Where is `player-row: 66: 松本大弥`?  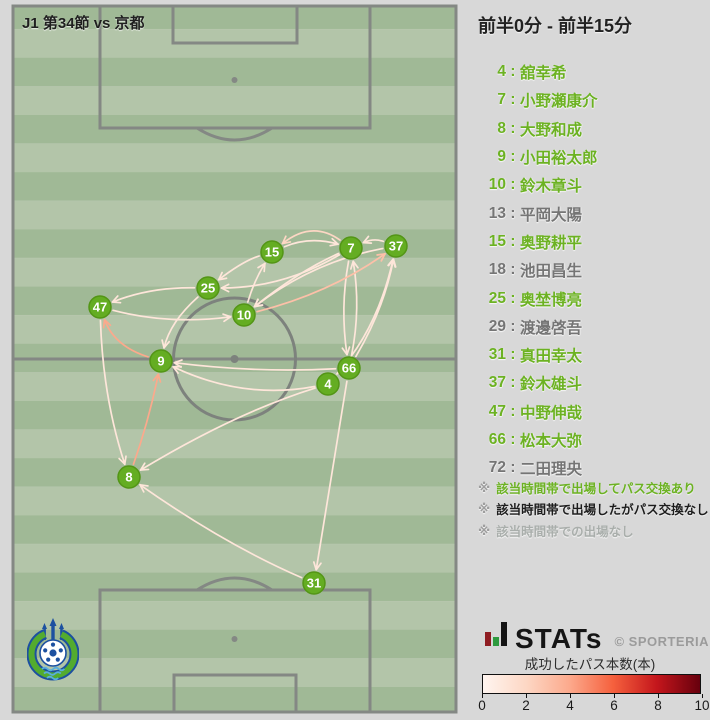
player-row: 66: 松本大弥 is located at coordinates (591, 440).